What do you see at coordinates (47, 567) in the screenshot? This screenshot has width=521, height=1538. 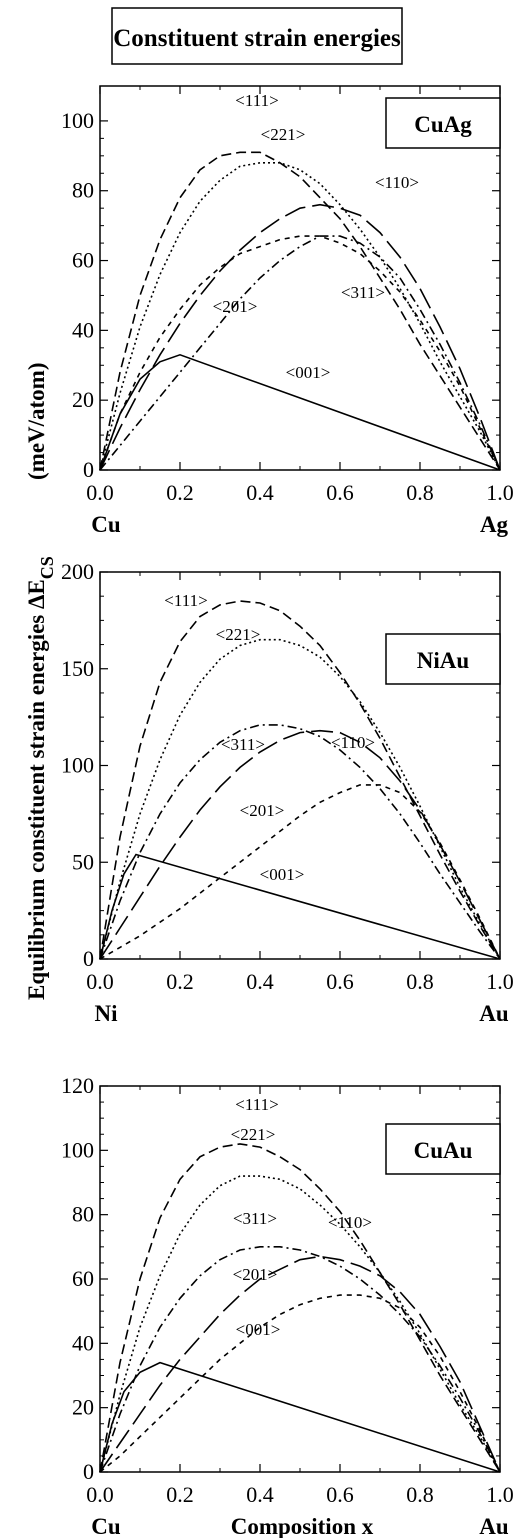 I see `y-axis-label-subscript: CS` at bounding box center [47, 567].